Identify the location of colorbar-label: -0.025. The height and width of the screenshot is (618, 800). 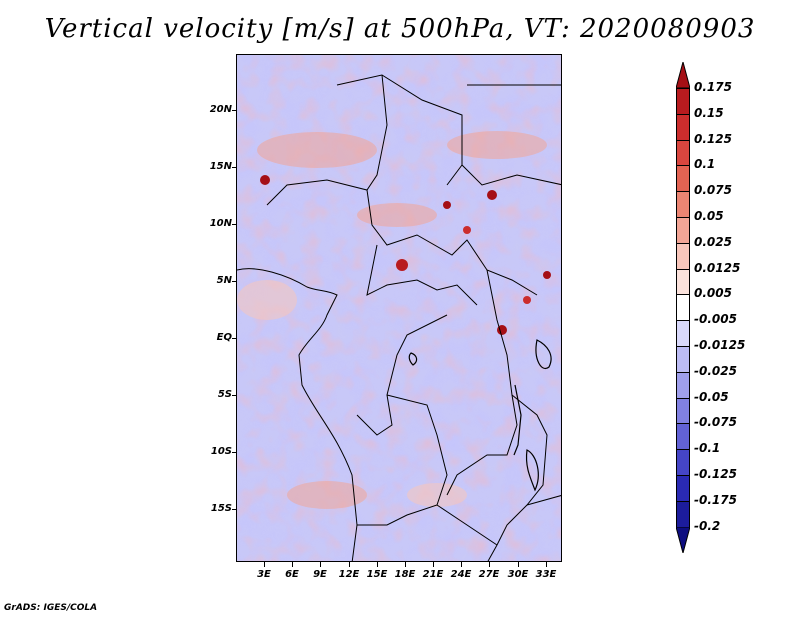
(715, 370).